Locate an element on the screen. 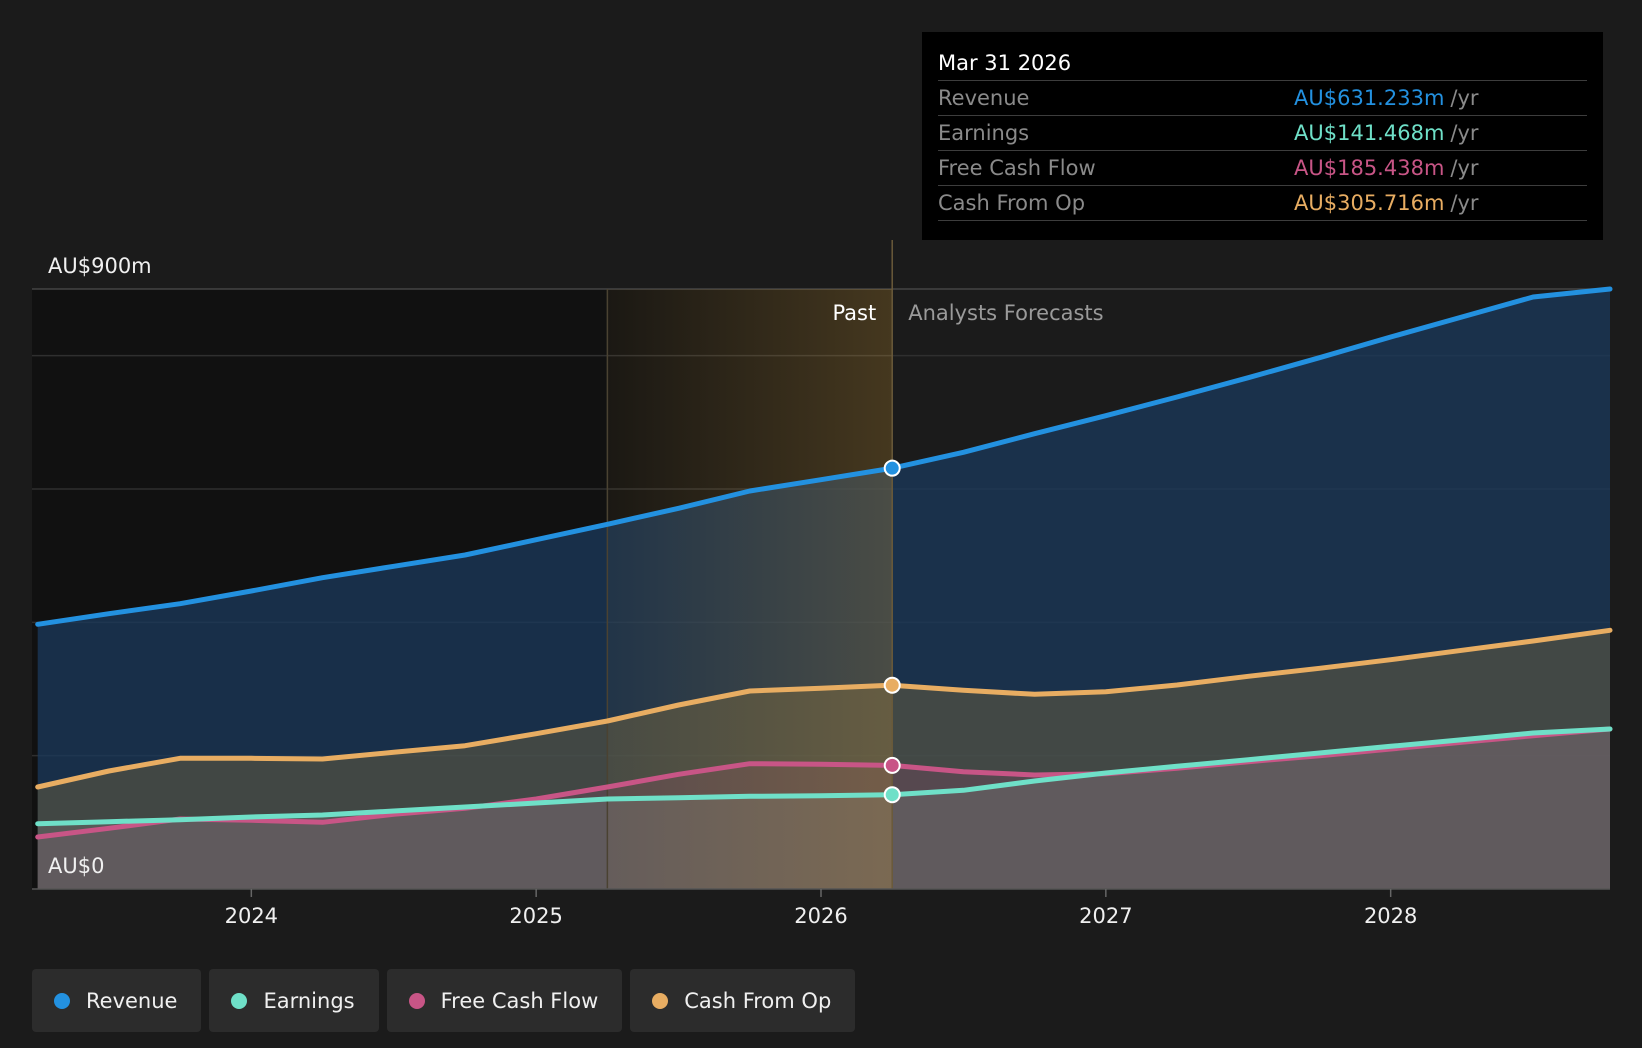 The height and width of the screenshot is (1048, 1642). tooltip-label: Revenue is located at coordinates (984, 98).